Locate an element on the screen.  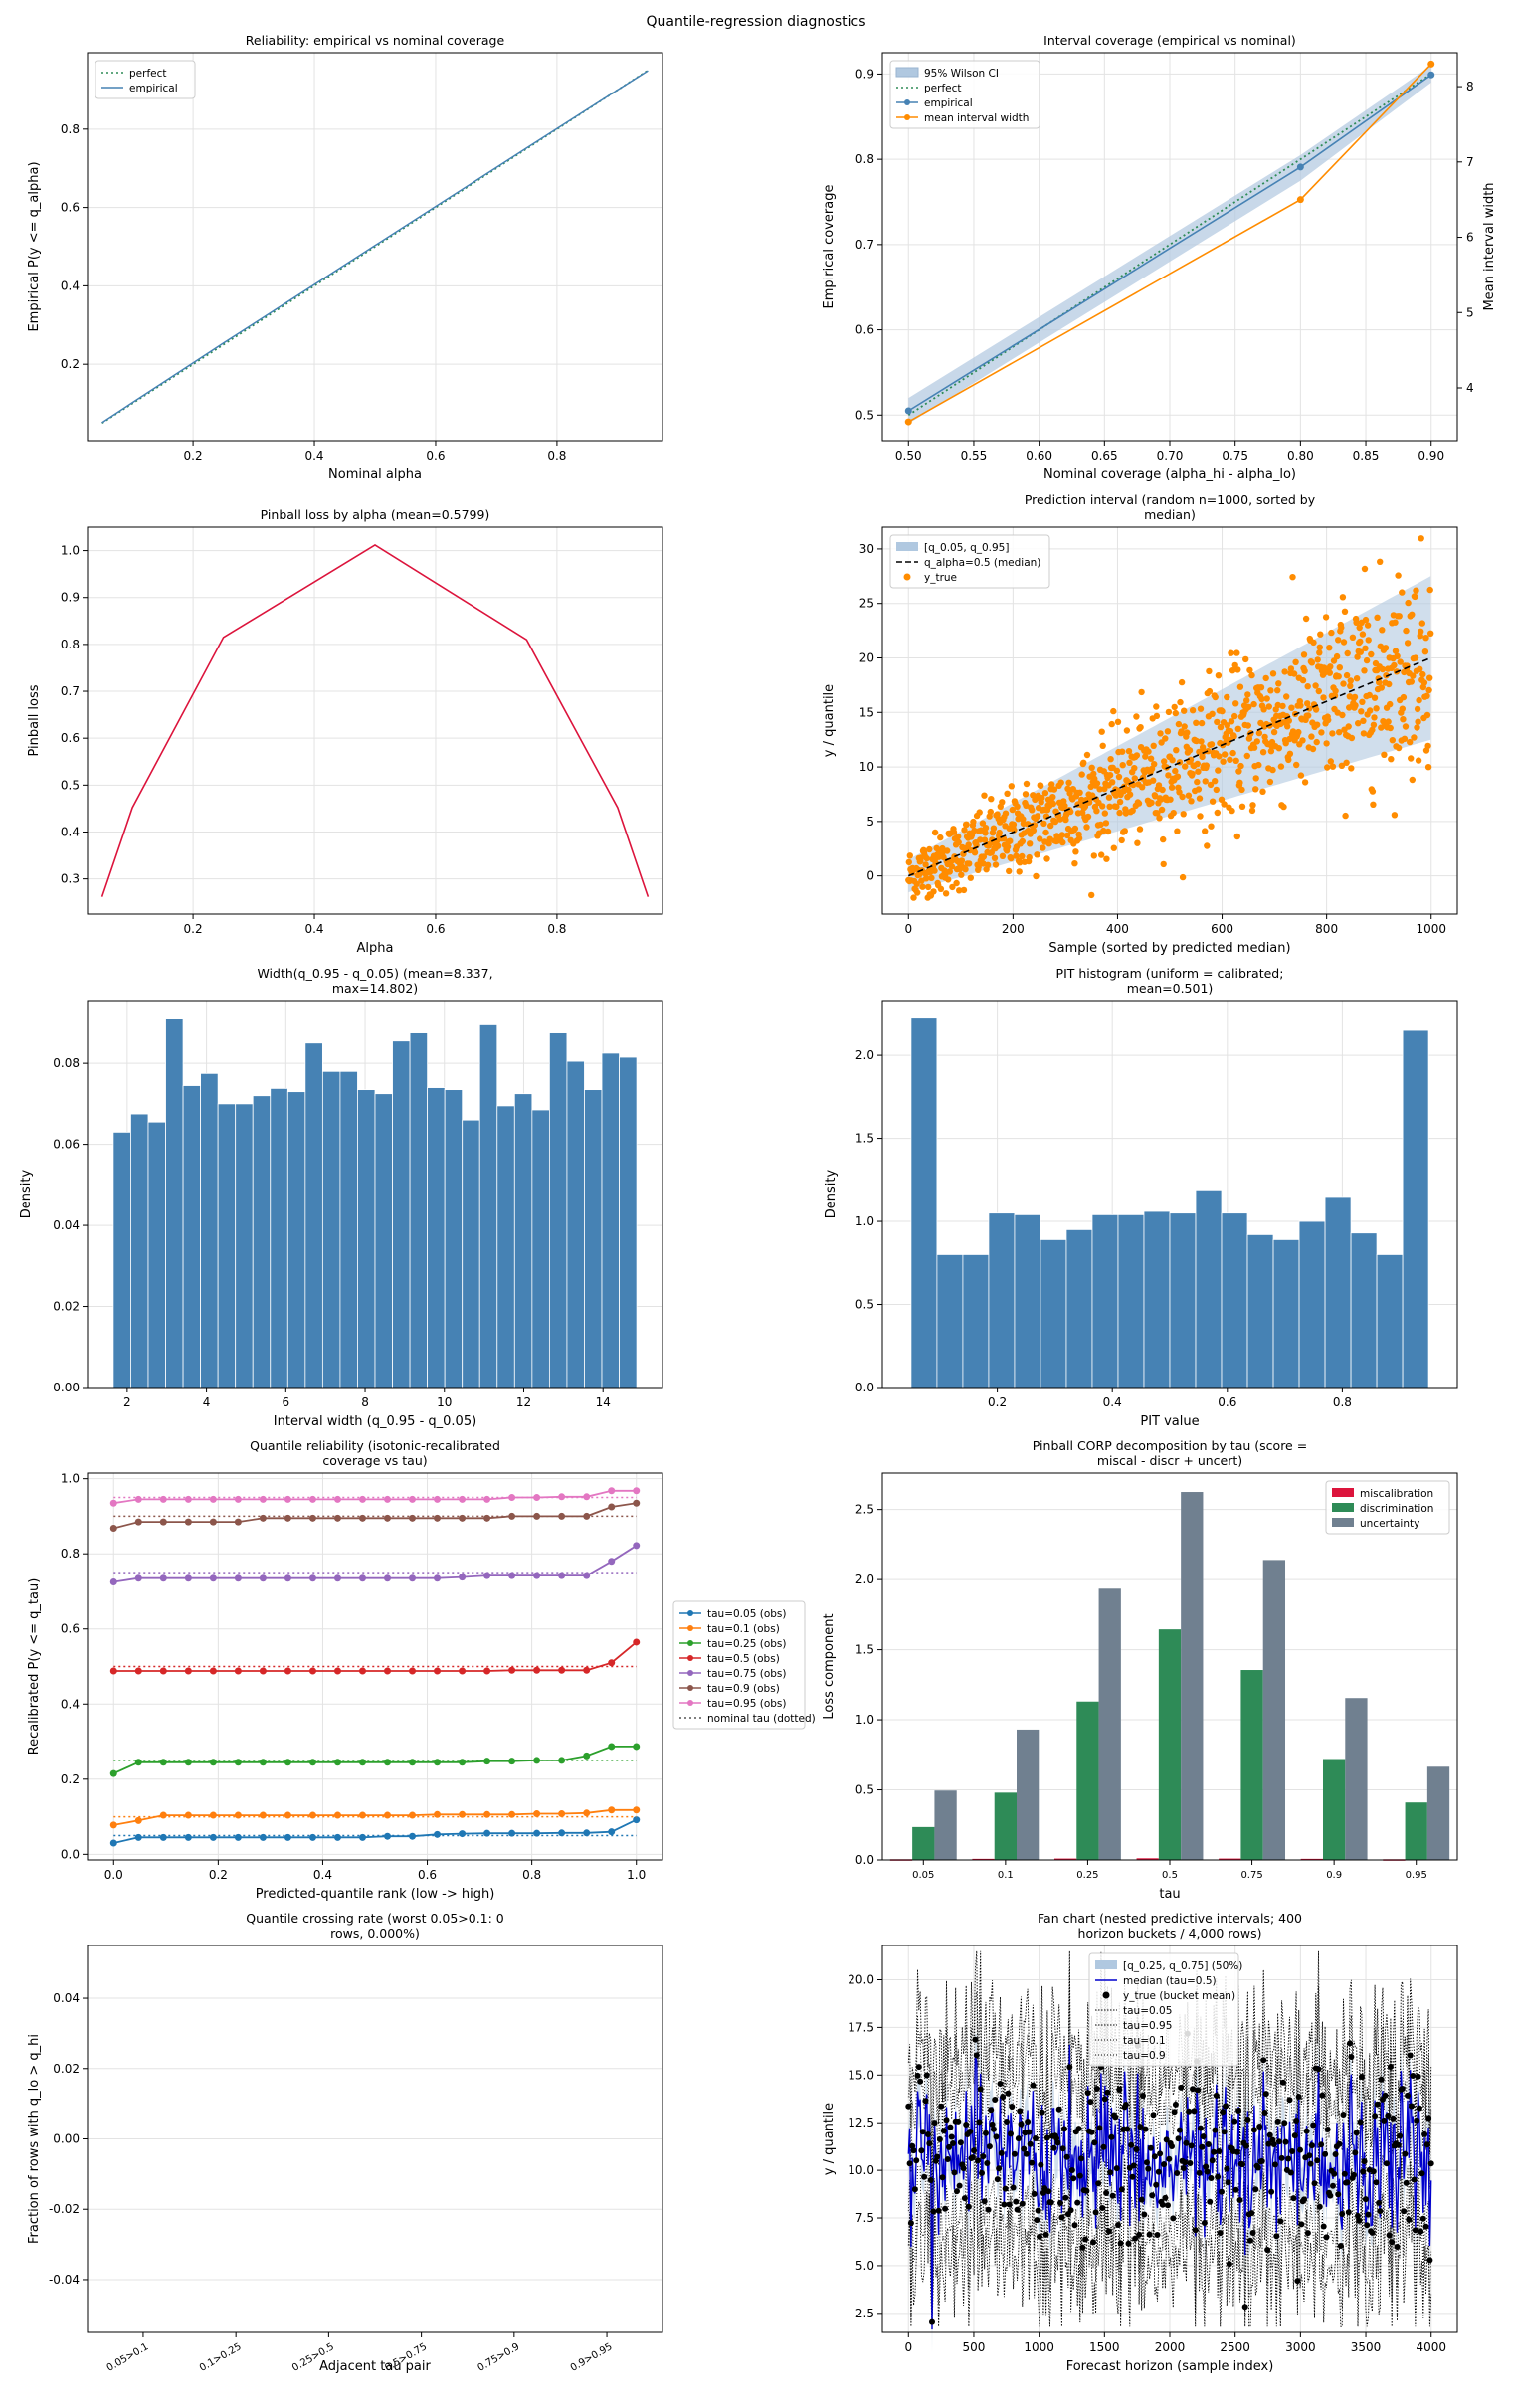
chart-title: Width(q_0.95 - q_0.05) (mean=8.337, is located at coordinates (374, 974).